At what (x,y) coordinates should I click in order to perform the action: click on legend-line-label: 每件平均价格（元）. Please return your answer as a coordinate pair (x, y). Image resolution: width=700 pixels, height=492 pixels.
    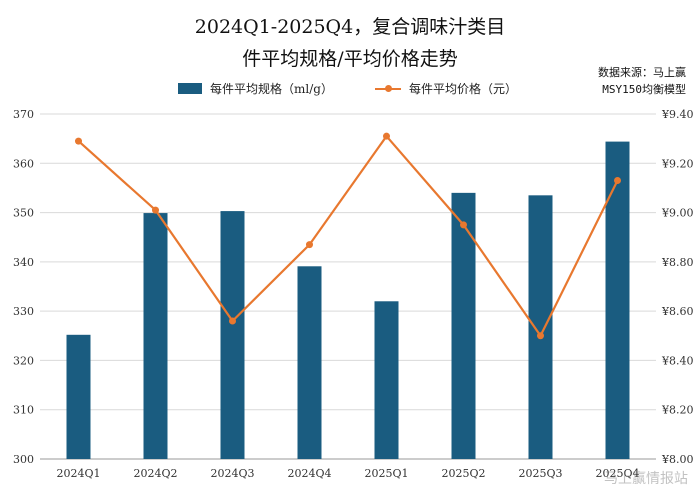
    Looking at the image, I should click on (463, 89).